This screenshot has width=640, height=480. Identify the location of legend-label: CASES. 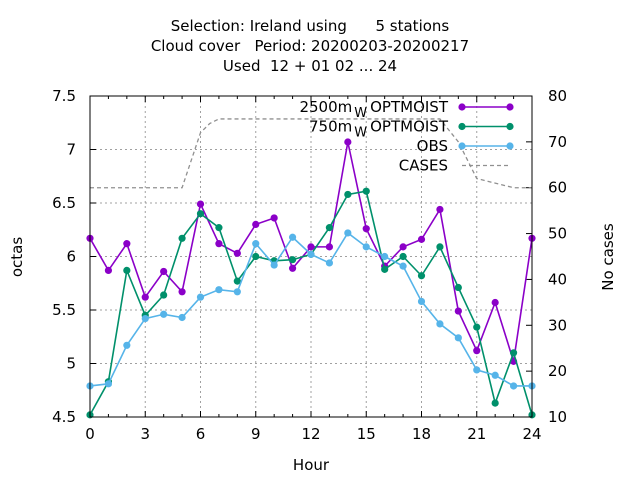
(423, 166).